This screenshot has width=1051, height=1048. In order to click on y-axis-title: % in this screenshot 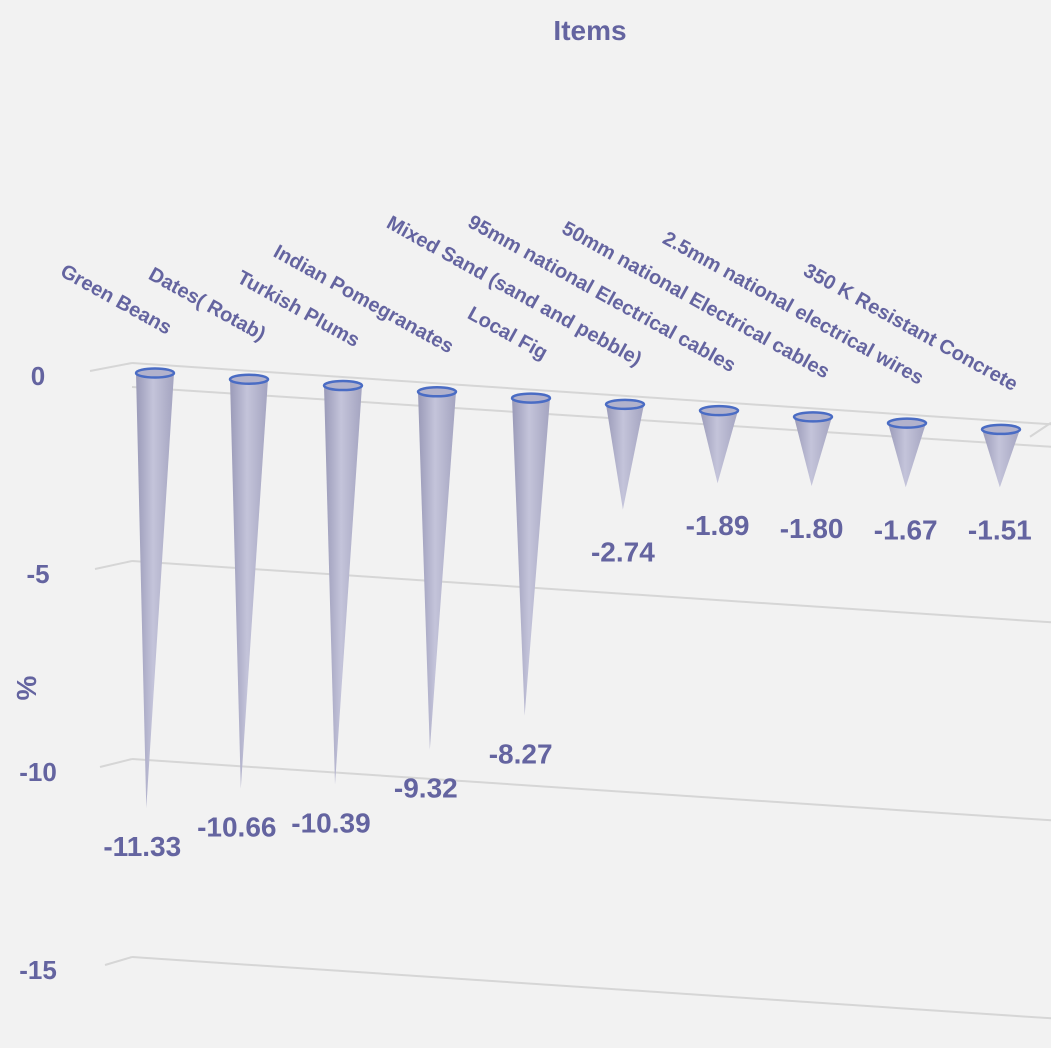, I will do `click(26, 687)`.